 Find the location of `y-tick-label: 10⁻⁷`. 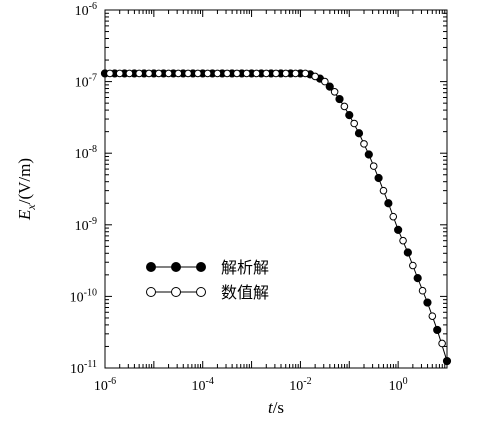

y-tick-label: 10⁻⁷ is located at coordinates (86, 82).